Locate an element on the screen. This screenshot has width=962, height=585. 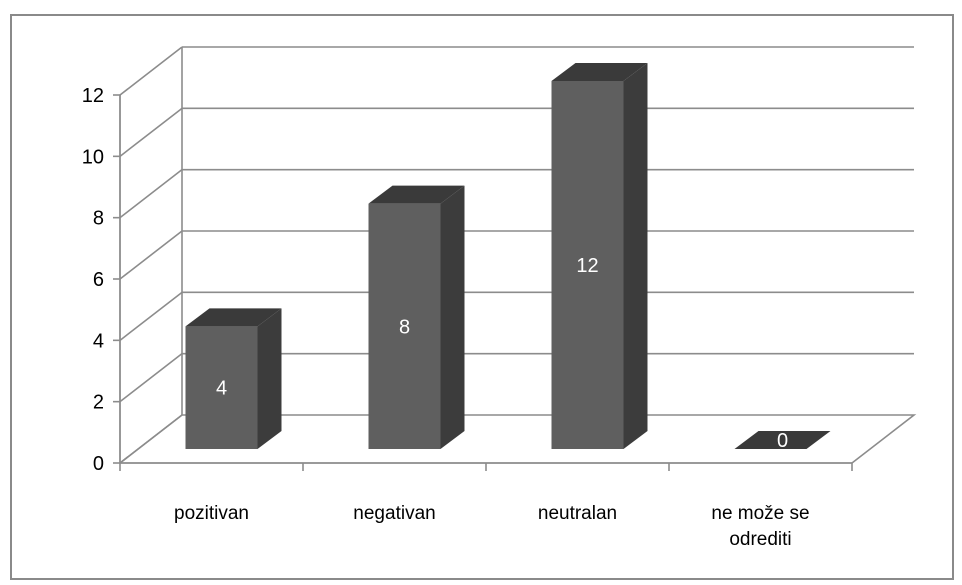
y-tick-label: 6 is located at coordinates (98, 280).